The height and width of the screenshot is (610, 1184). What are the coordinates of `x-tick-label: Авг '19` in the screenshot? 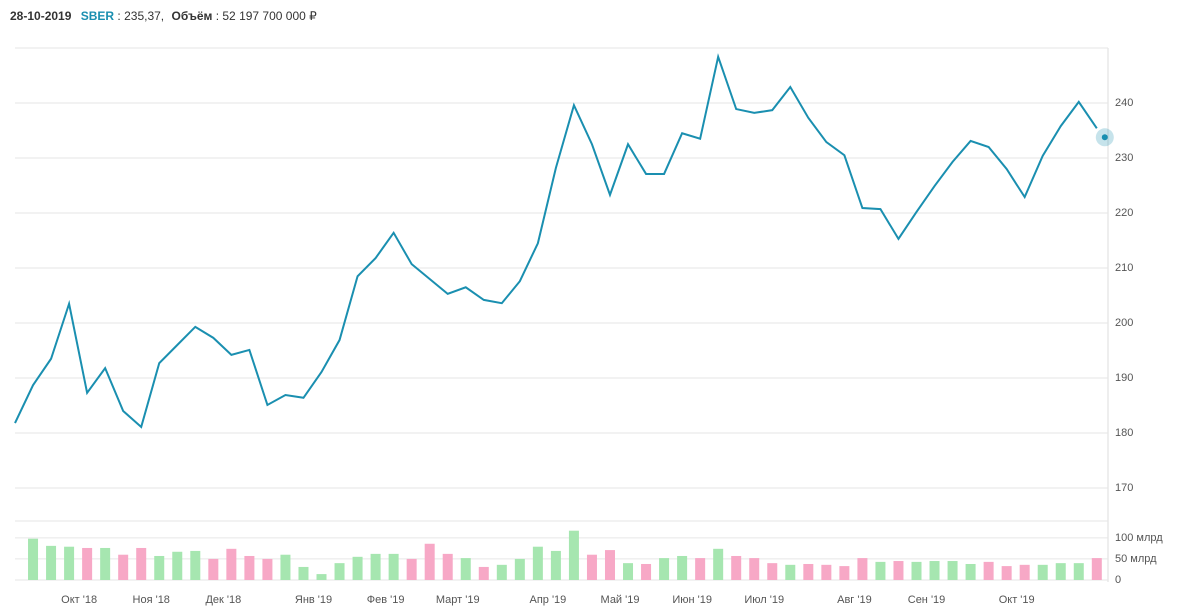 It's located at (854, 600).